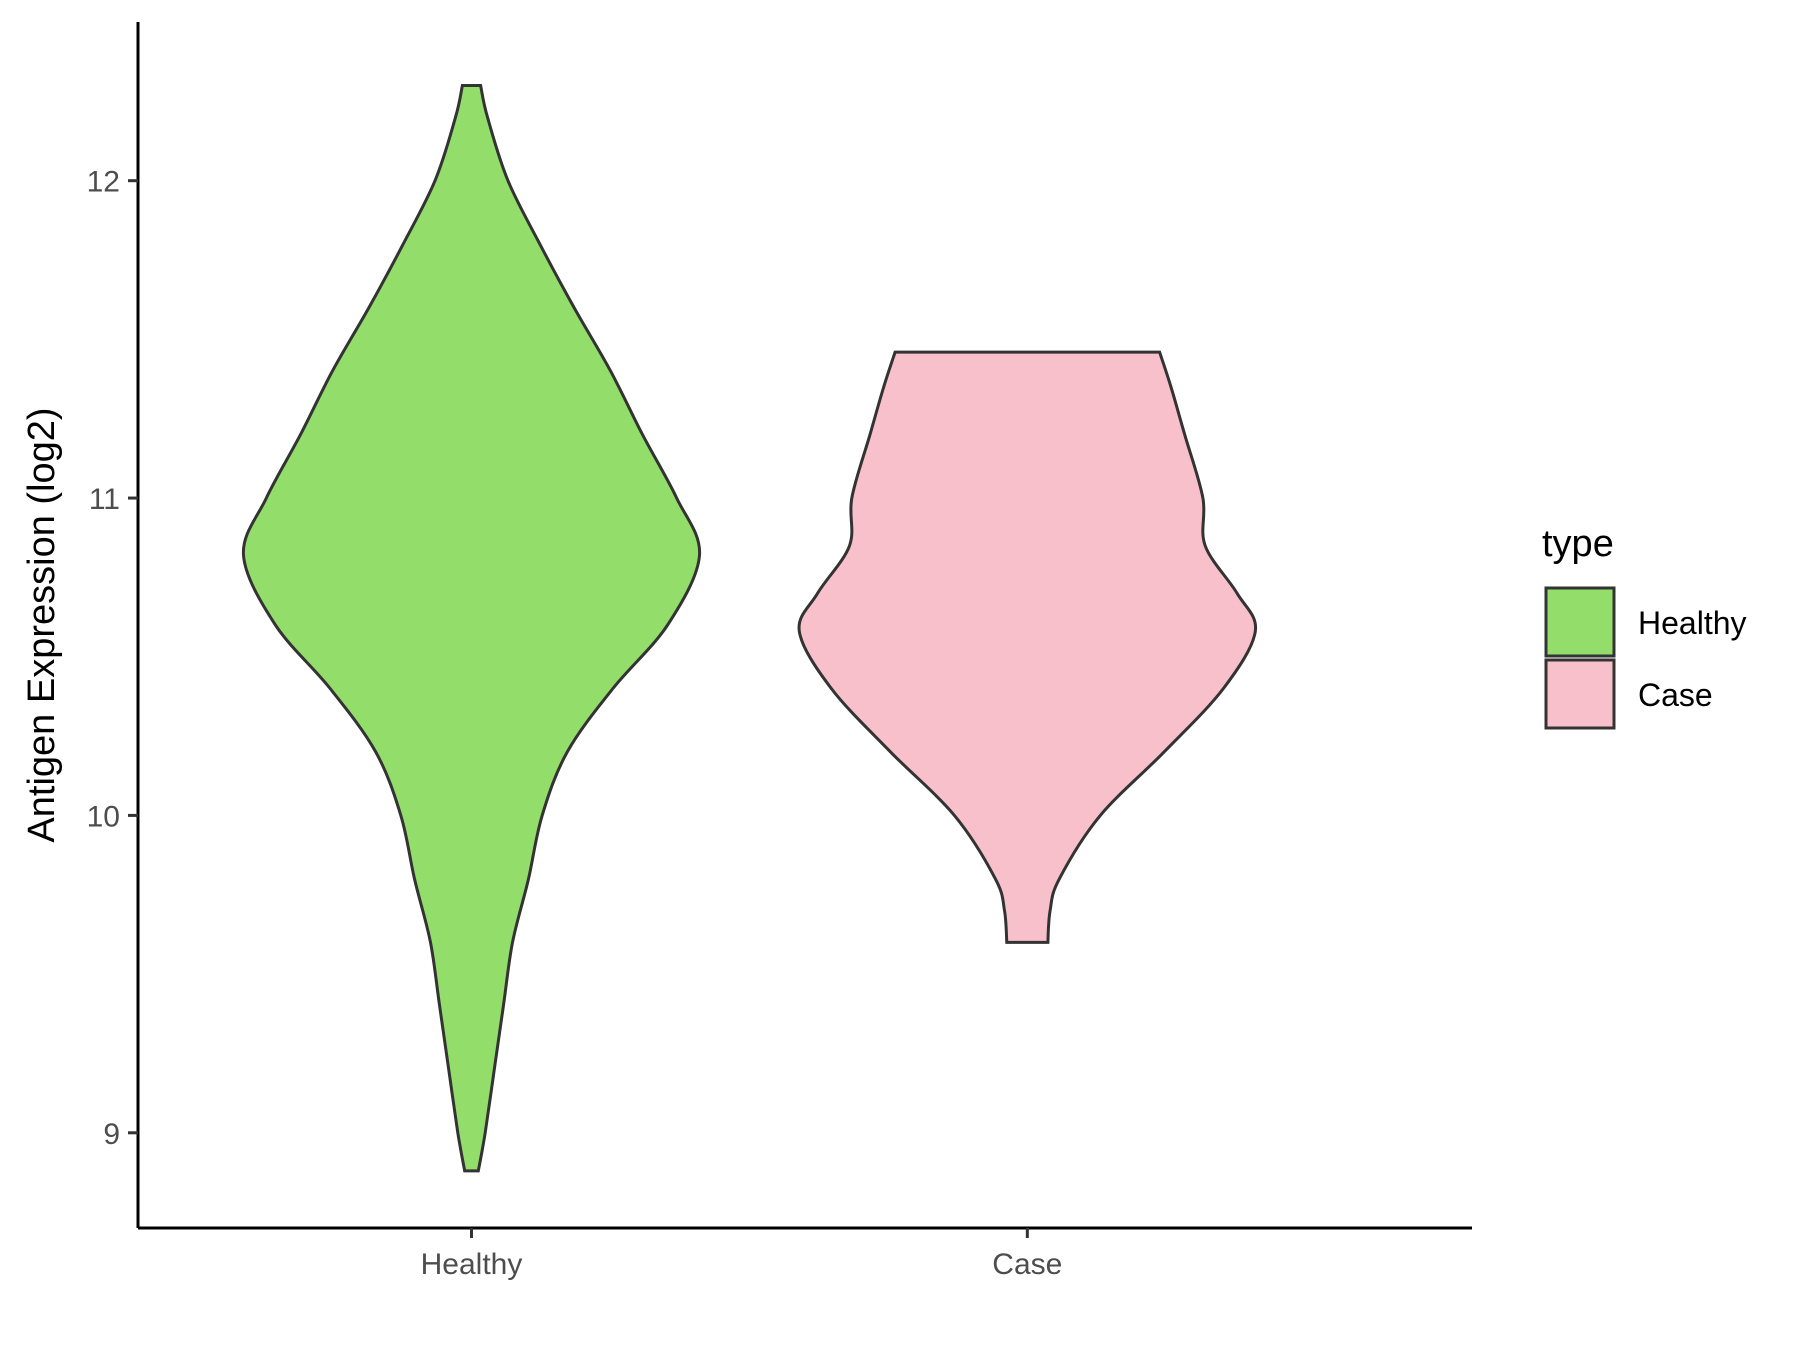 The height and width of the screenshot is (1350, 1800). Describe the element at coordinates (112, 658) in the screenshot. I see `y-ticks: 9 10 11 12` at that location.